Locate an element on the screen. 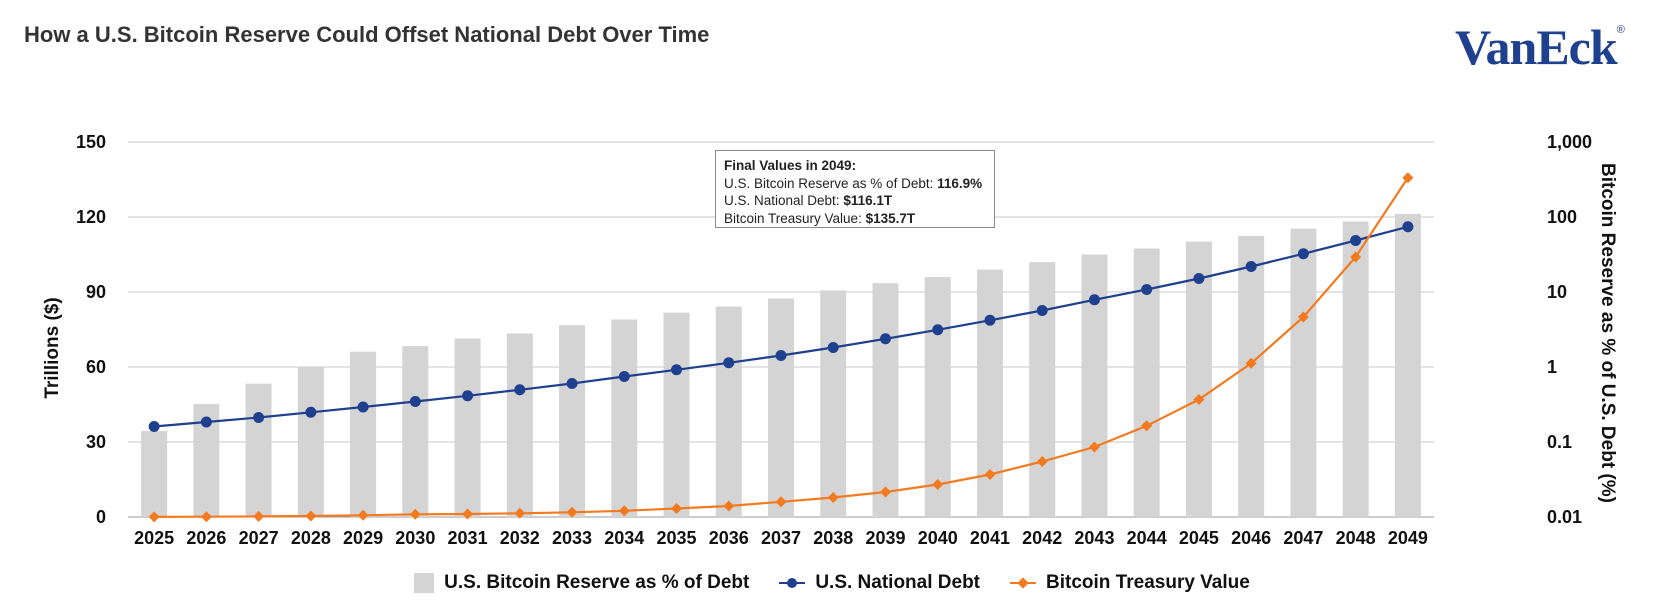 This screenshot has height=611, width=1664. debt-point-2037 is located at coordinates (781, 355).